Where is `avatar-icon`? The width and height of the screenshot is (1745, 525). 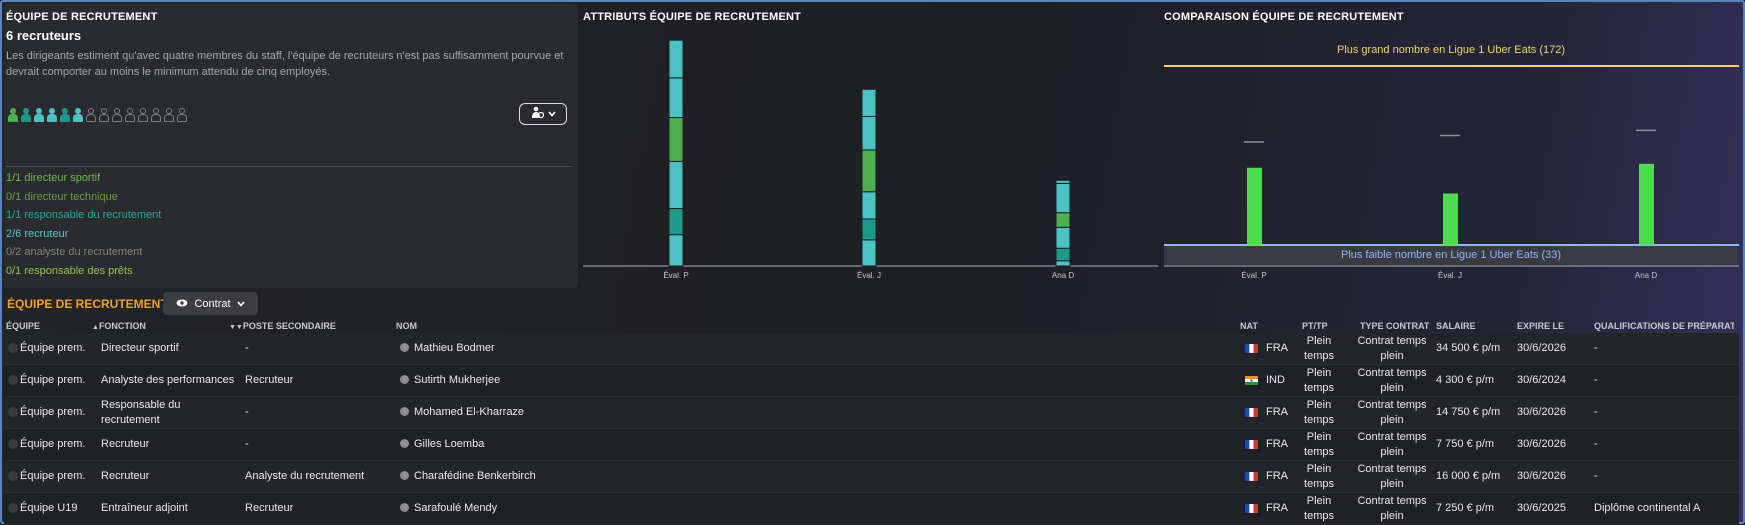
avatar-icon is located at coordinates (404, 443).